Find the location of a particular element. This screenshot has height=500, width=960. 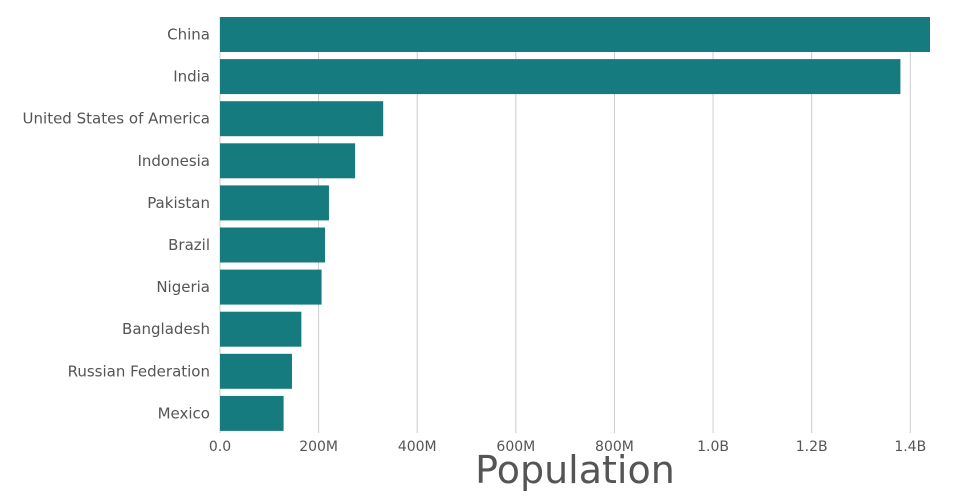

category-label: Bangladesh is located at coordinates (166, 329).